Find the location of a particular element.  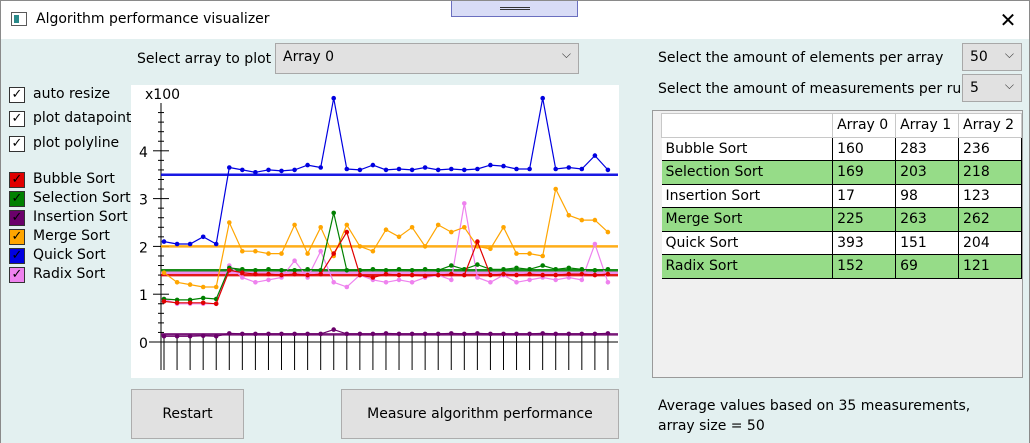

select-array-label: Select array to plot is located at coordinates (204, 59).